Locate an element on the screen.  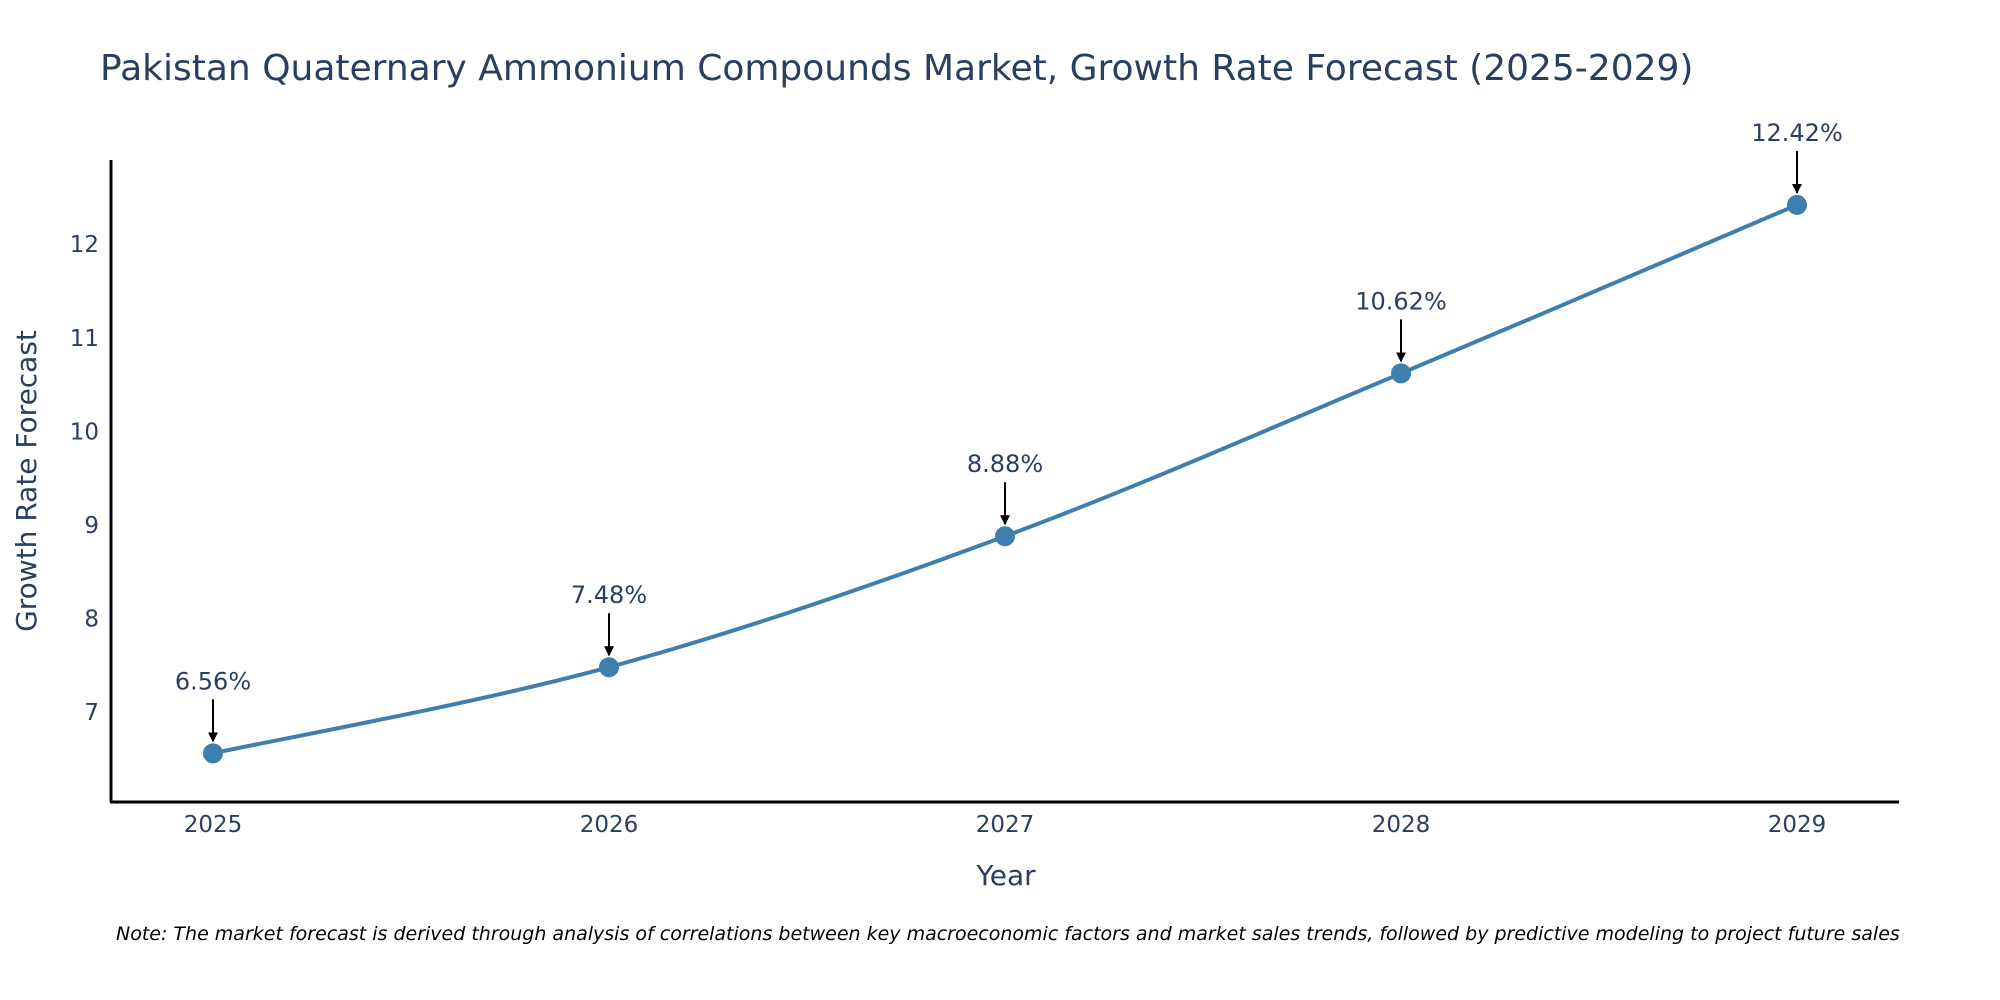
data-point-2025 is located at coordinates (213, 753).